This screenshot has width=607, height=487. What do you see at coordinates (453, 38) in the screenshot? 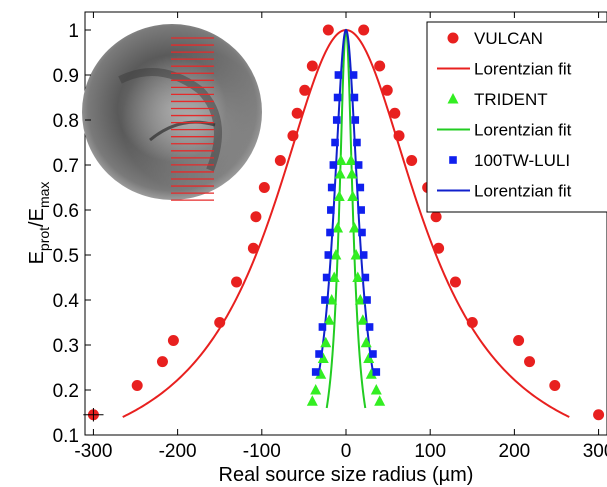
I see `legend-circle-swatch` at bounding box center [453, 38].